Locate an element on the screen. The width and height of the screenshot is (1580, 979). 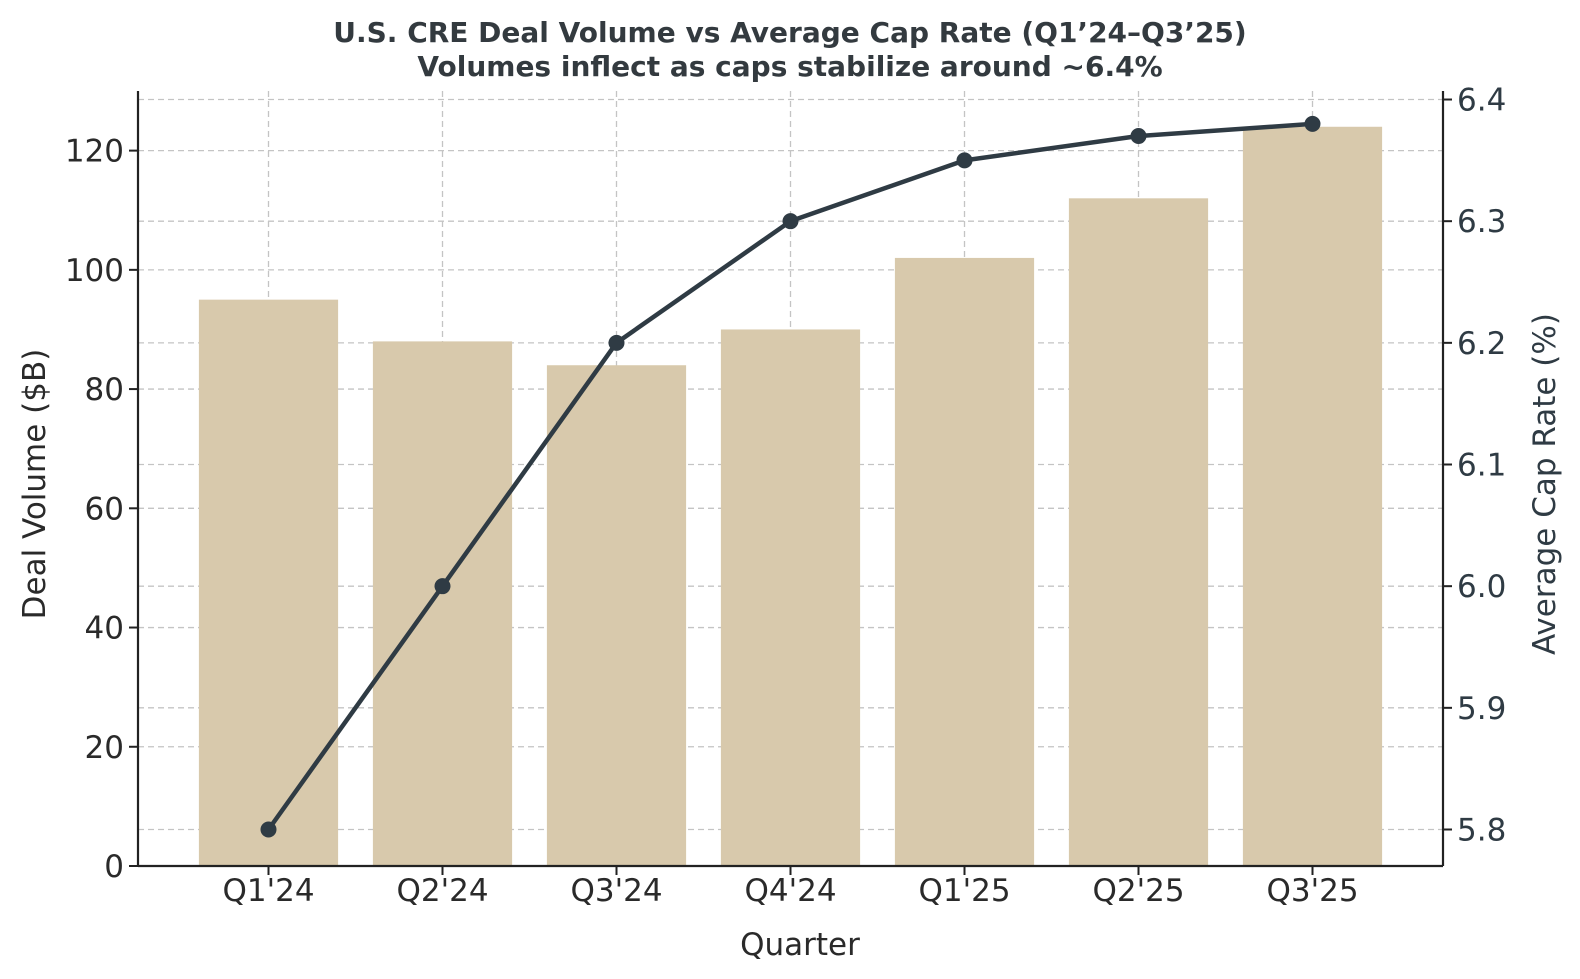
y-tick-label-right: 5.8 is located at coordinates (1481, 831).